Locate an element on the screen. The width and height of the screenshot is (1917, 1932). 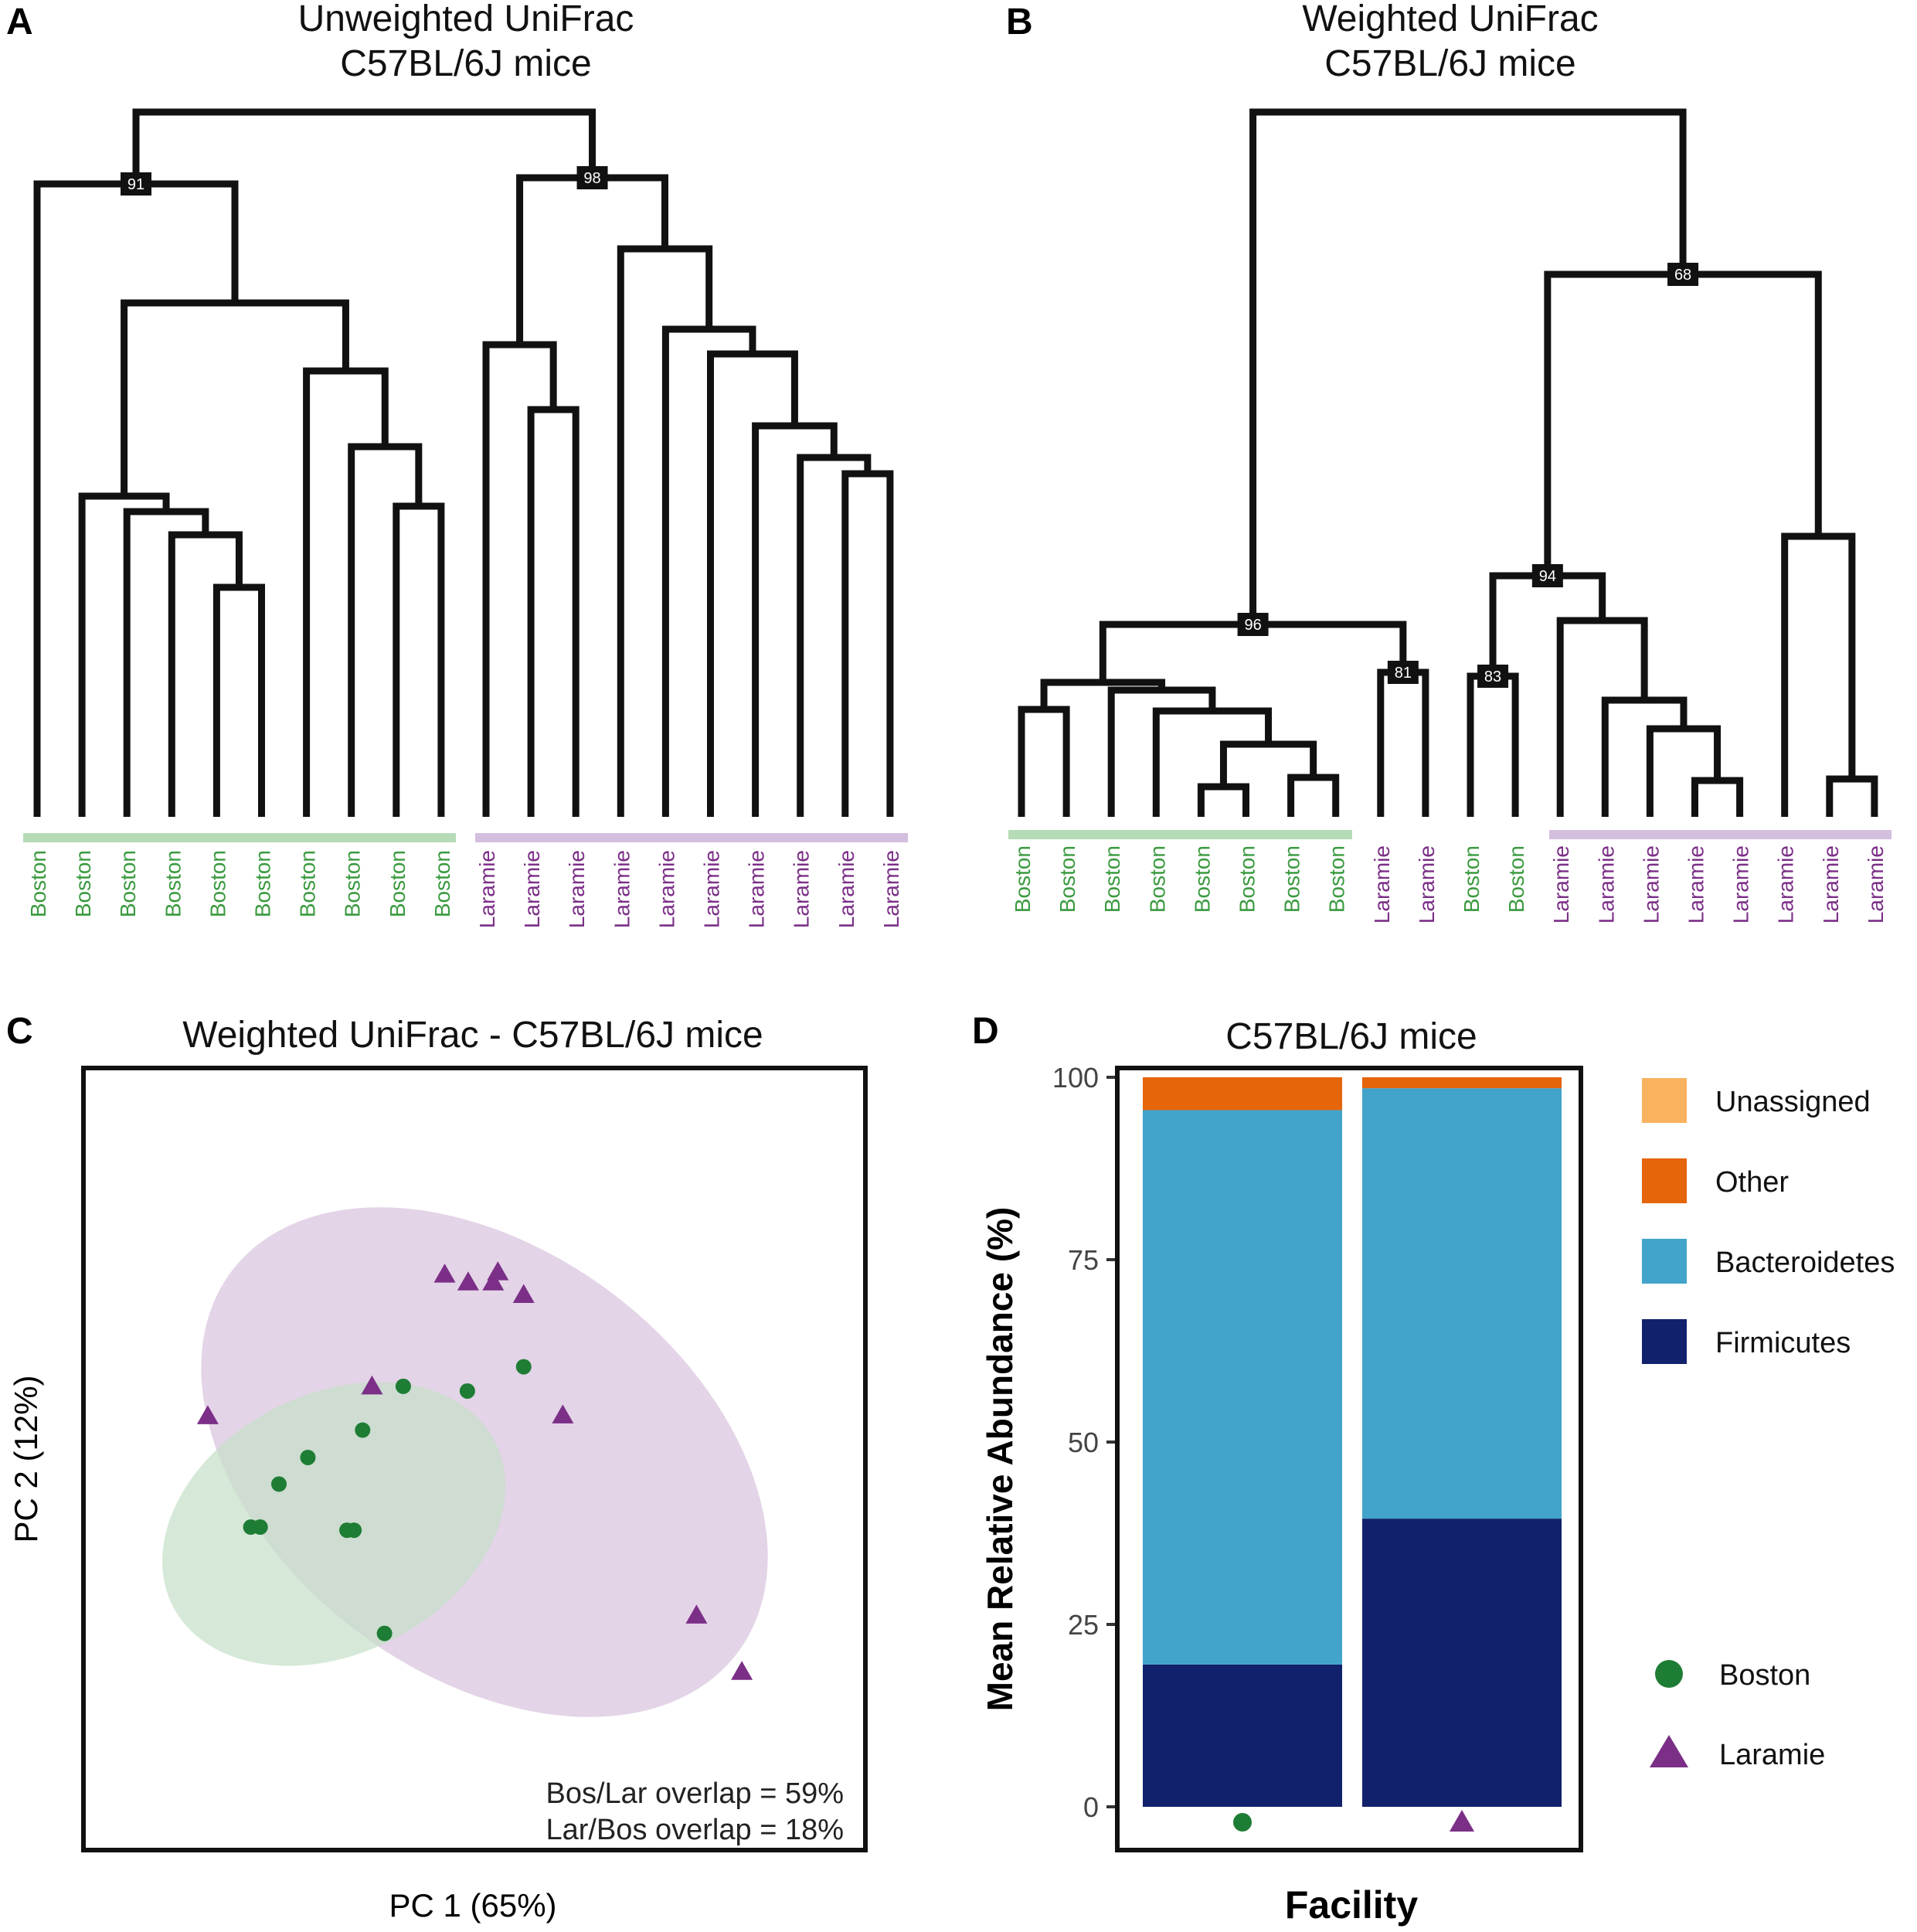
panel-d-xlabel: Facility is located at coordinates (1351, 1905).